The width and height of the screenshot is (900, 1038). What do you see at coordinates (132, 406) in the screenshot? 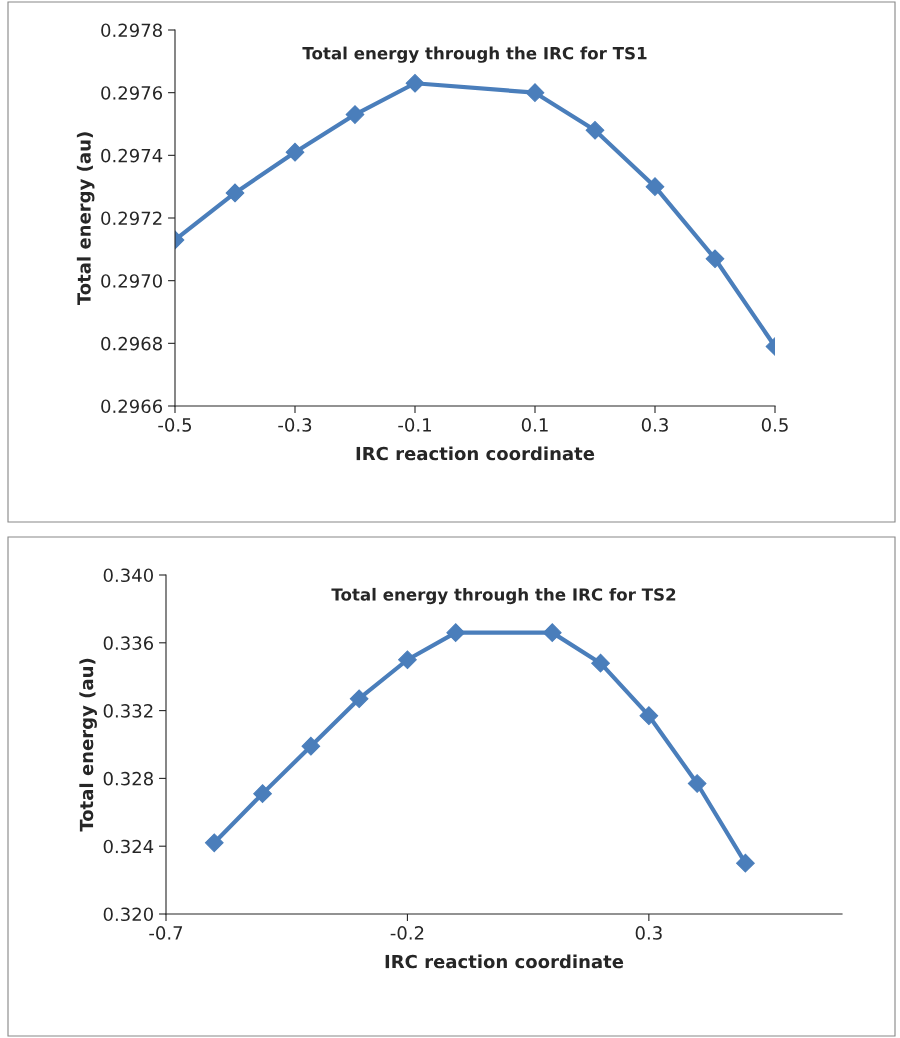
I see `y-tick-label: 0.2966` at bounding box center [132, 406].